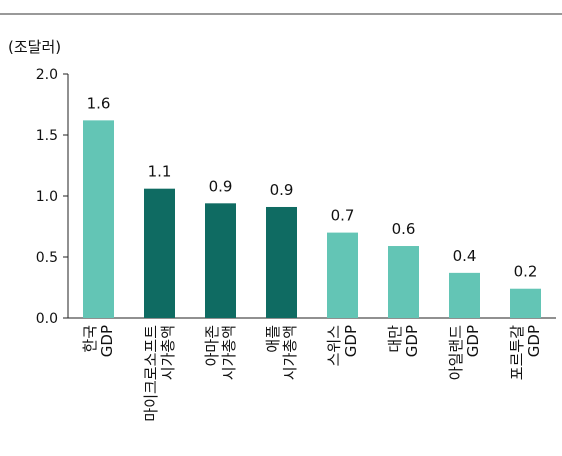 This screenshot has height=456, width=562. What do you see at coordinates (404, 229) in the screenshot?
I see `value-label: 0.6` at bounding box center [404, 229].